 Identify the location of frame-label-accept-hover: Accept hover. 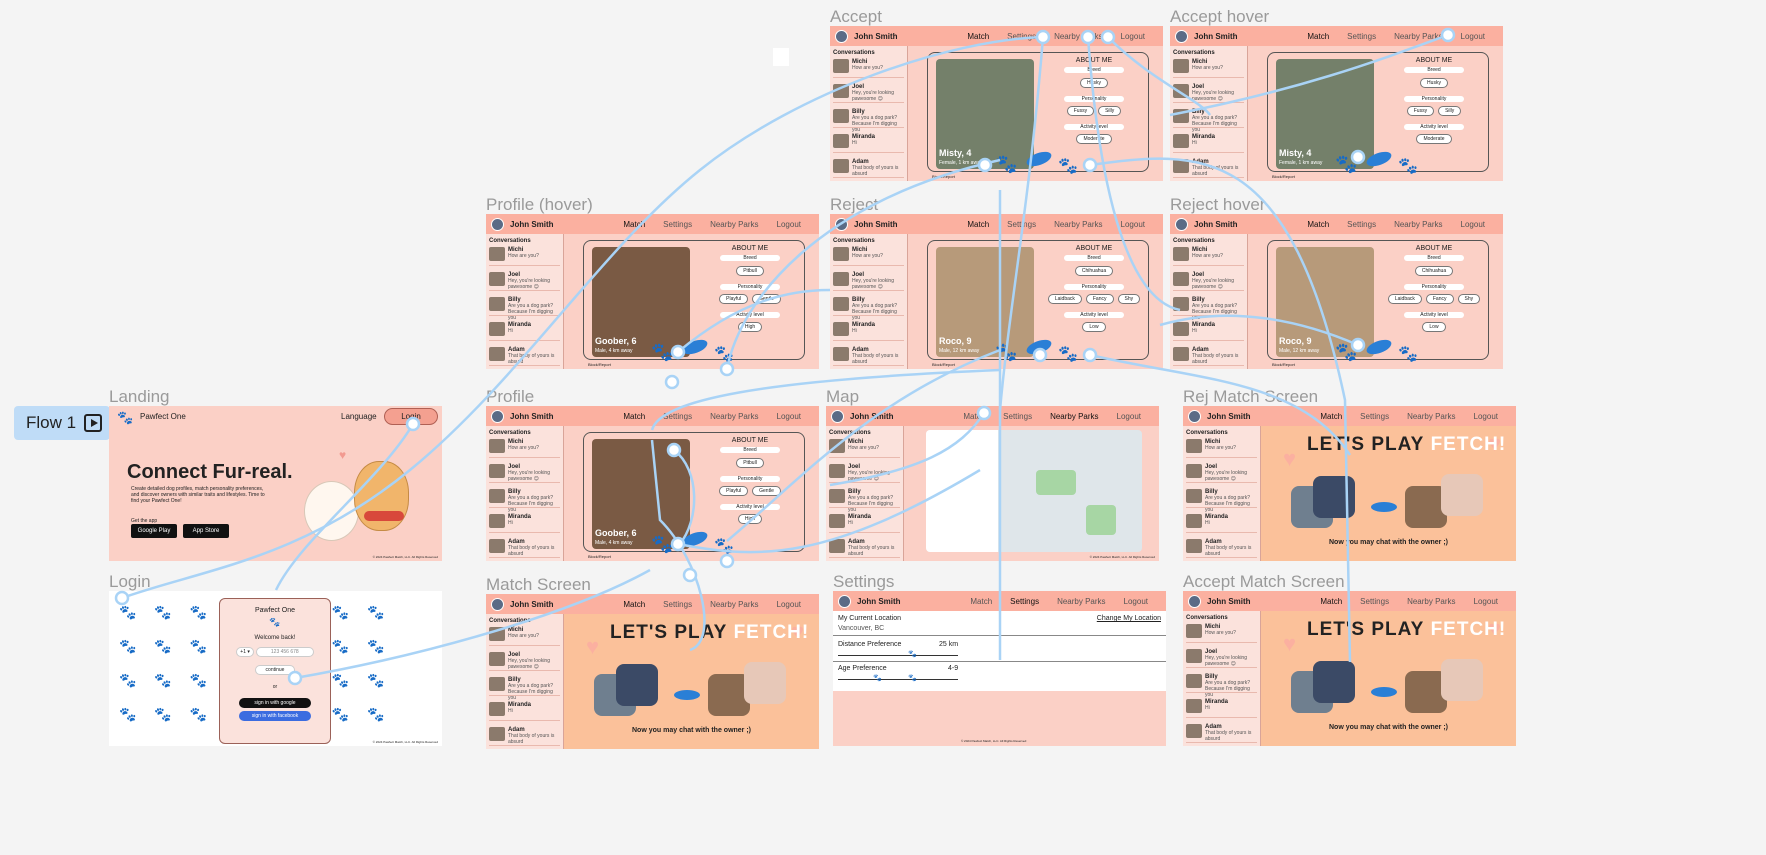
(1220, 16).